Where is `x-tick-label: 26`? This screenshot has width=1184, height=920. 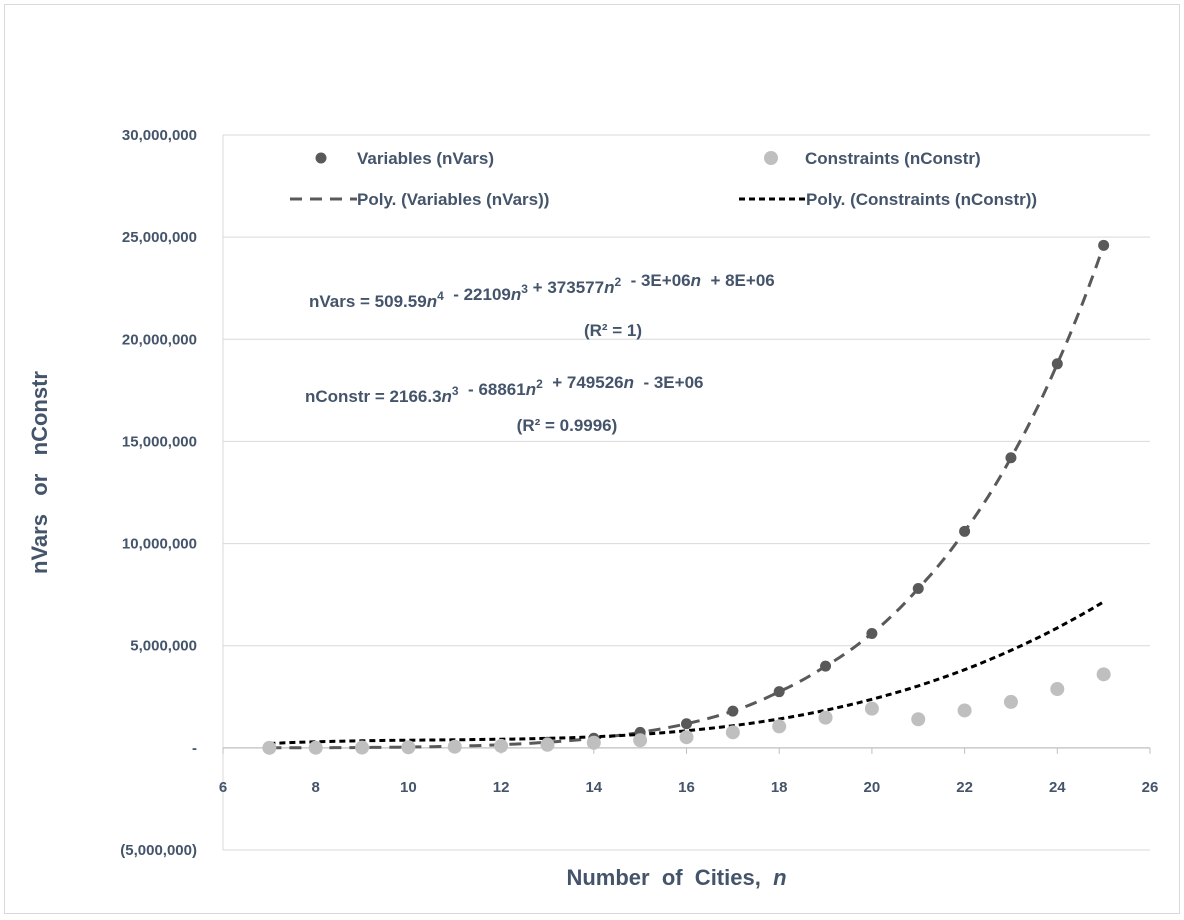
x-tick-label: 26 is located at coordinates (1150, 787).